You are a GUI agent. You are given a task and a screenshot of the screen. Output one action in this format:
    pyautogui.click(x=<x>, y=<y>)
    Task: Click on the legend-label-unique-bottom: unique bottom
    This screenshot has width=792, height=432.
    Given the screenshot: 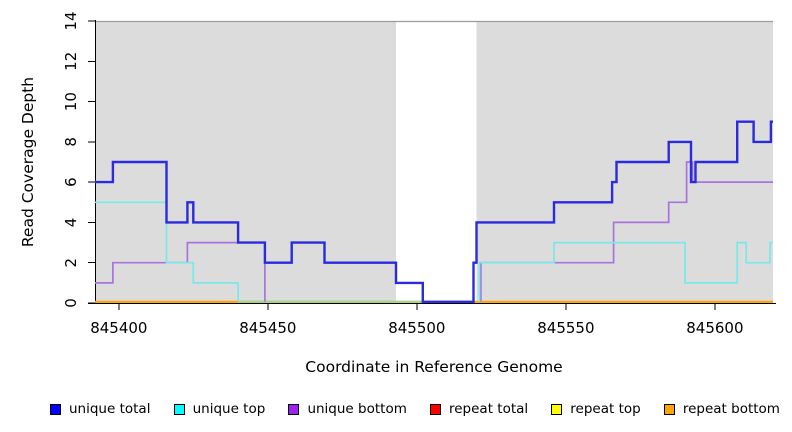 What is the action you would take?
    pyautogui.click(x=357, y=409)
    